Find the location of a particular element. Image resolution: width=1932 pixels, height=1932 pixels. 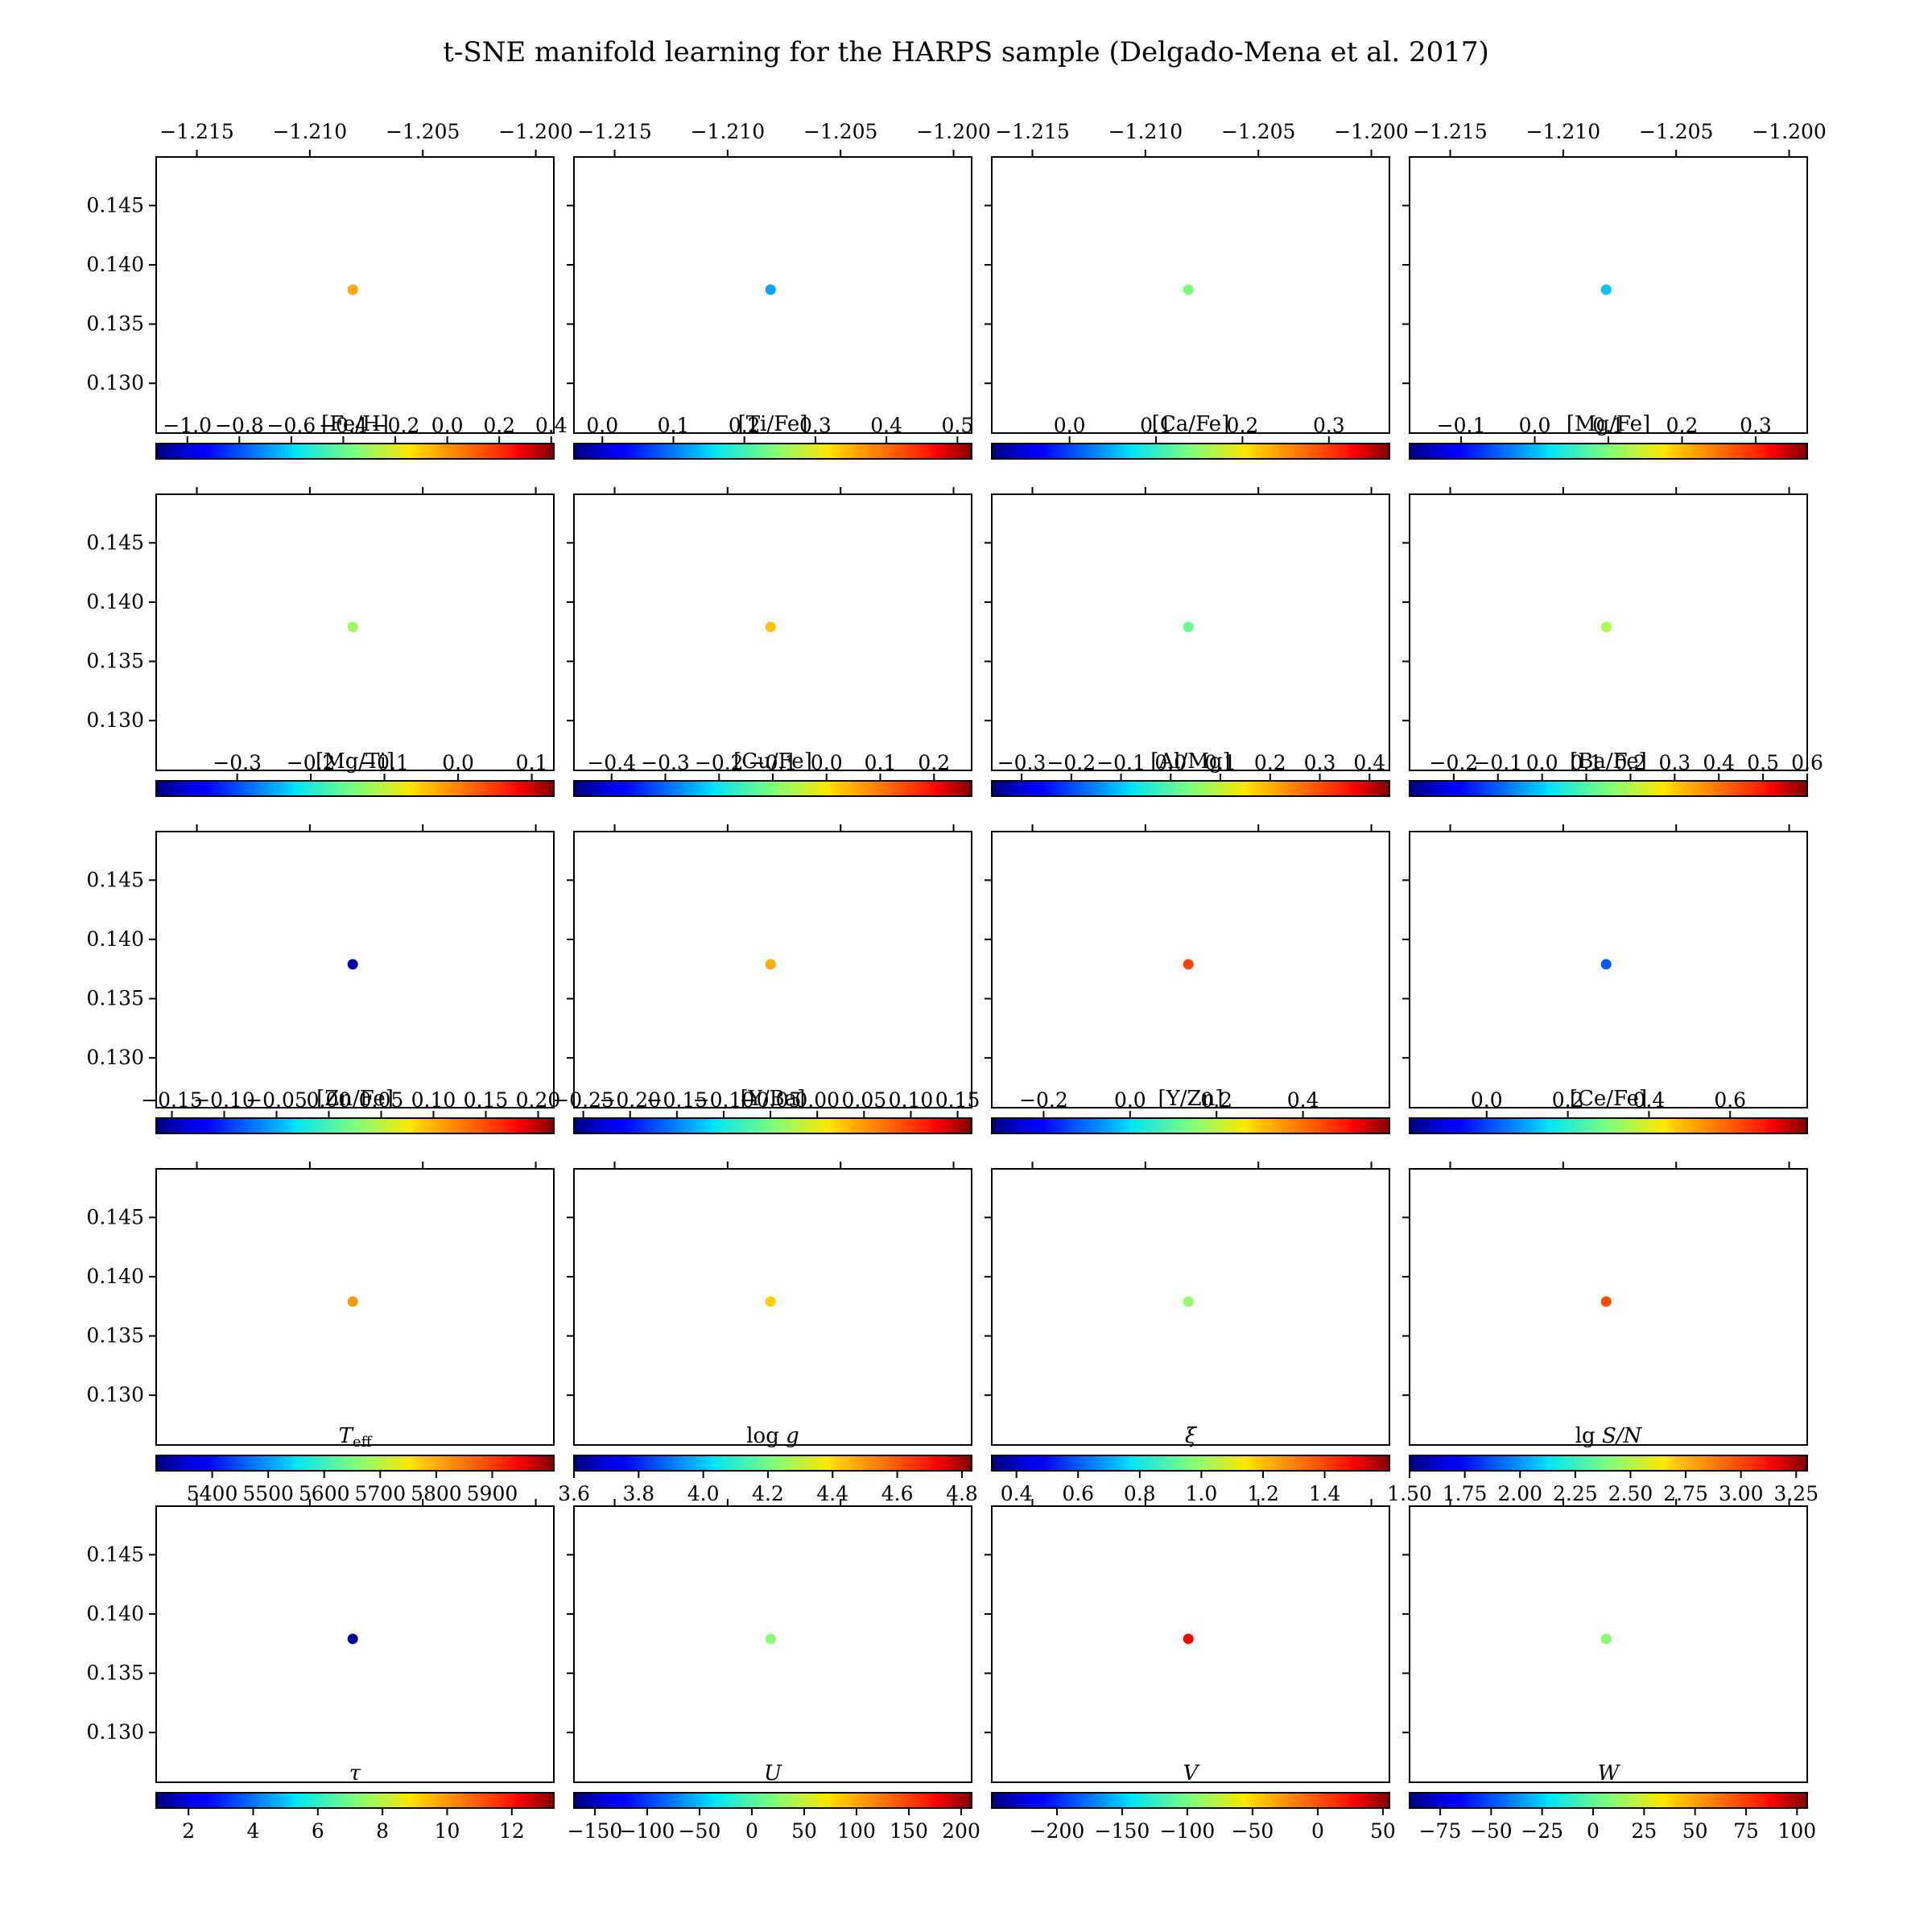

colorbar-tick-label: 50 is located at coordinates (804, 1831).